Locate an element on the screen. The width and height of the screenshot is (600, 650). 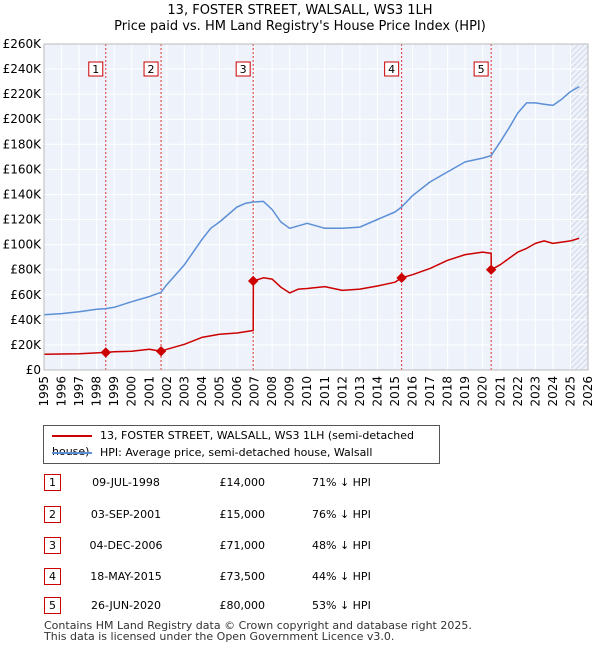
sale-date: 04-DEC-2006 is located at coordinates (126, 545).